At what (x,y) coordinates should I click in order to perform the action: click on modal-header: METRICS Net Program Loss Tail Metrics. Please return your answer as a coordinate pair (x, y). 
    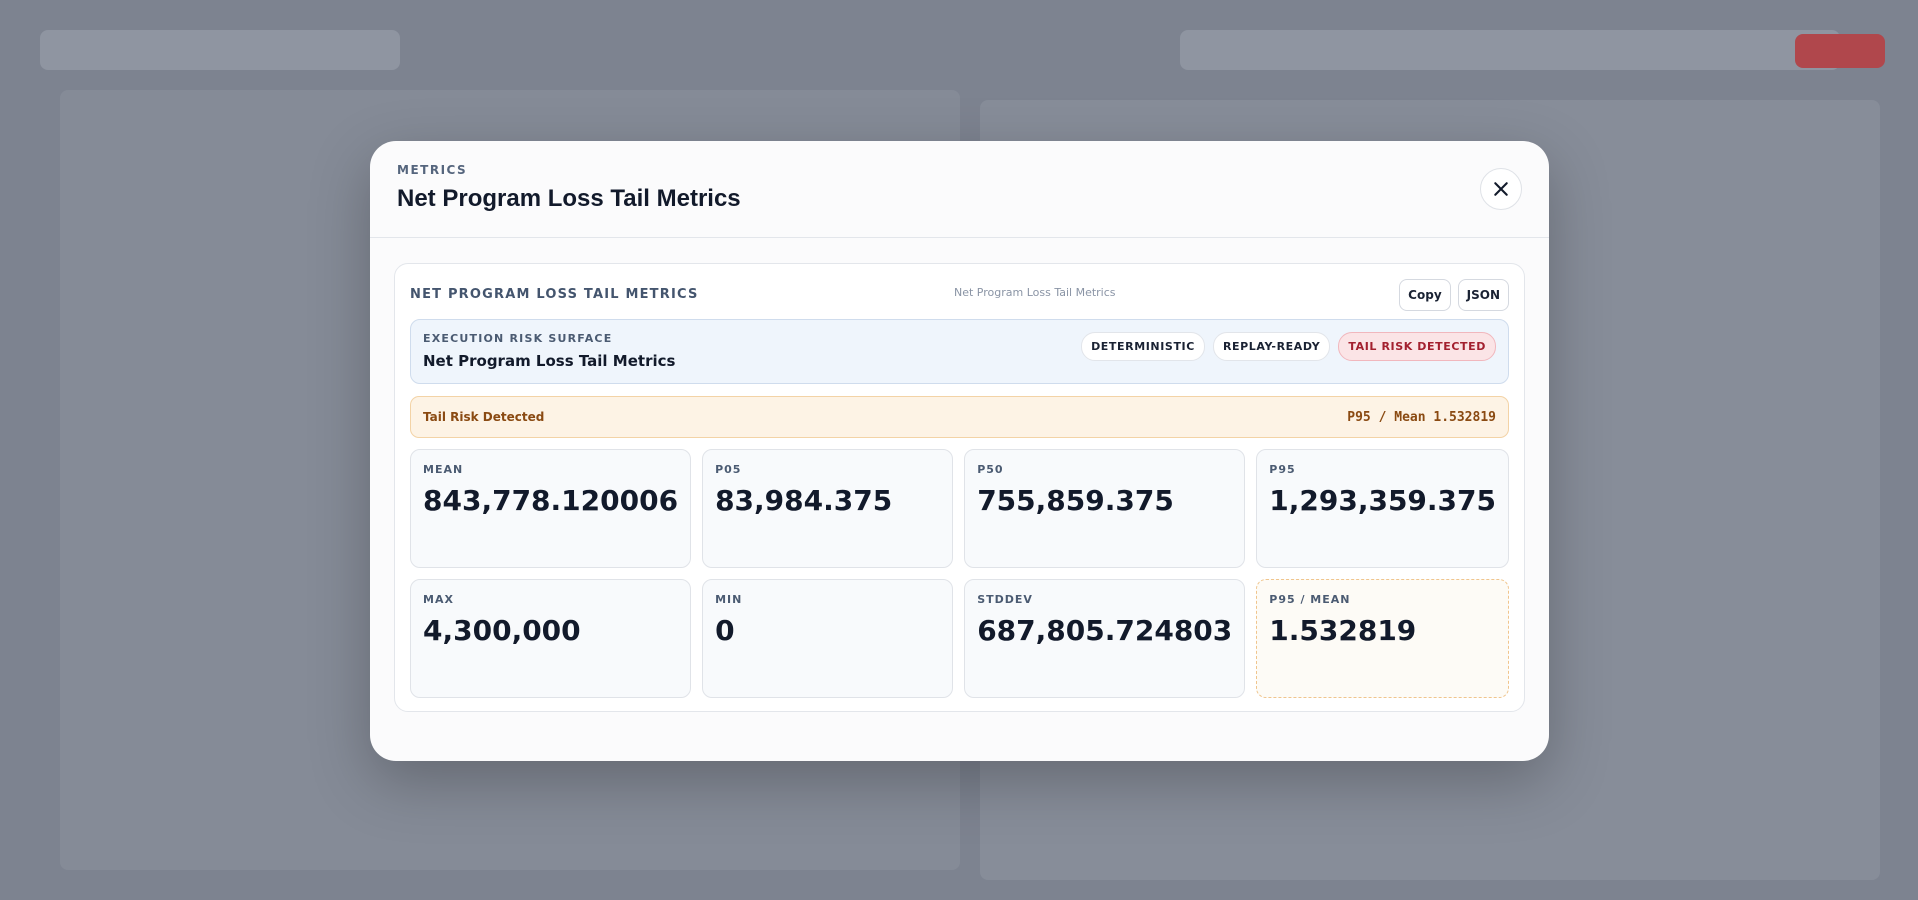
    Looking at the image, I should click on (959, 189).